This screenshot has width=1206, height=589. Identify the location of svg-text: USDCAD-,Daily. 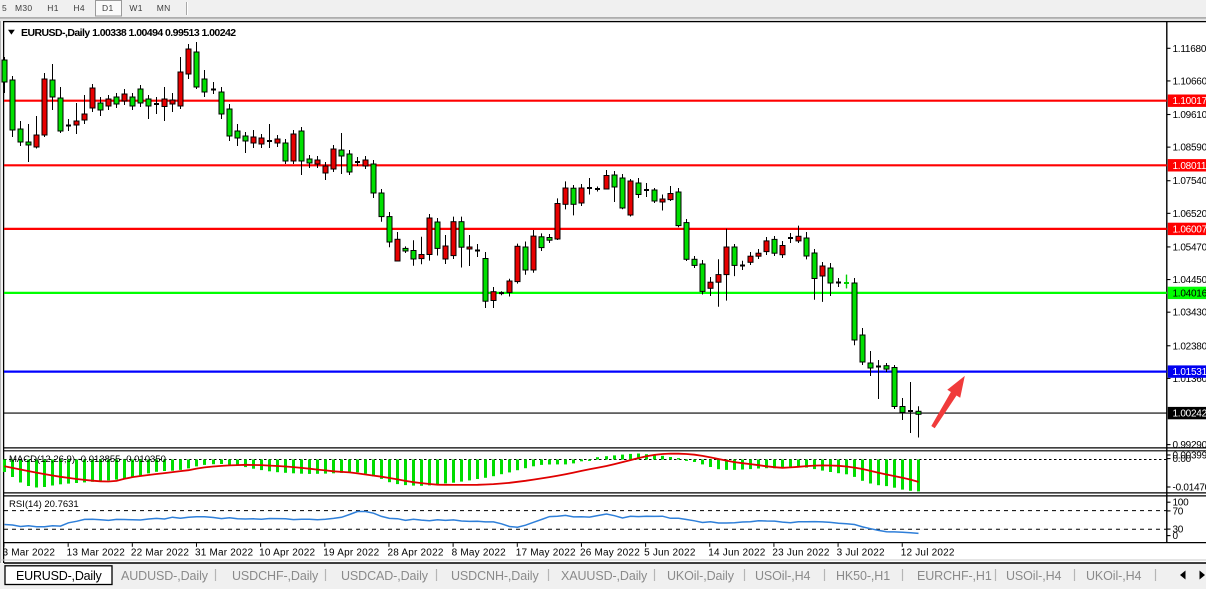
(385, 576).